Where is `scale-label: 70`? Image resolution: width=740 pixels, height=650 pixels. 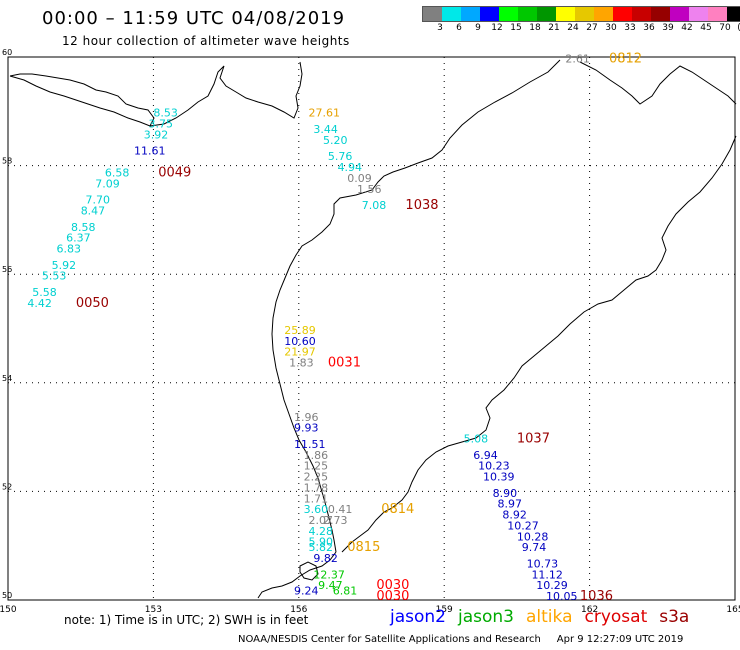
scale-label: 70 is located at coordinates (725, 28).